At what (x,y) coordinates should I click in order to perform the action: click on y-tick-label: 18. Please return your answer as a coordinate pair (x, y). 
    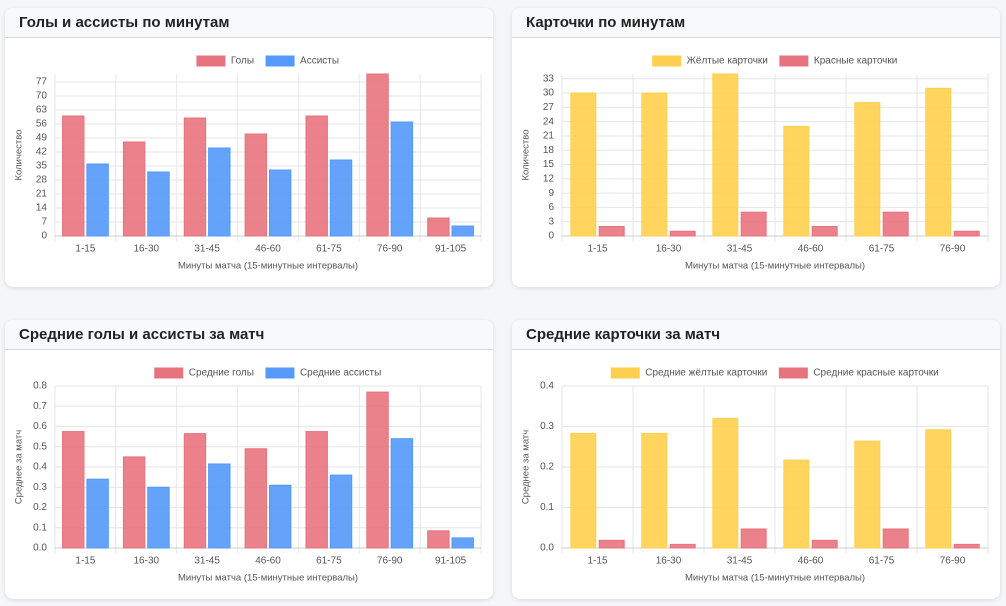
    Looking at the image, I should click on (549, 150).